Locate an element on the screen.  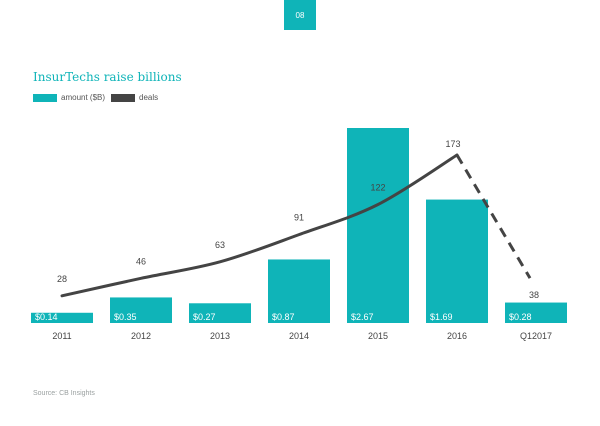
x-tick-label-Q12017: Q12017 is located at coordinates (536, 336).